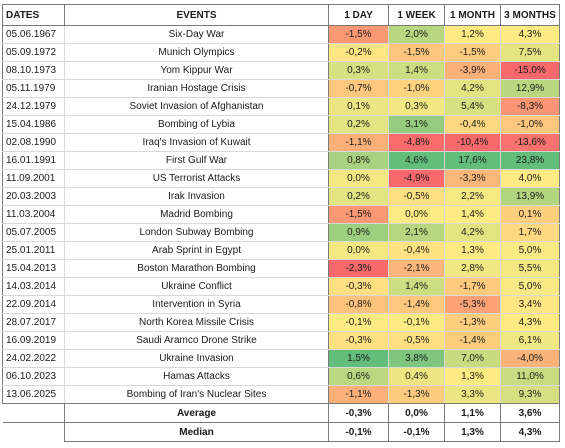 This screenshot has height=448, width=565. I want to click on return-1-week-cell: 4,6%, so click(416, 160).